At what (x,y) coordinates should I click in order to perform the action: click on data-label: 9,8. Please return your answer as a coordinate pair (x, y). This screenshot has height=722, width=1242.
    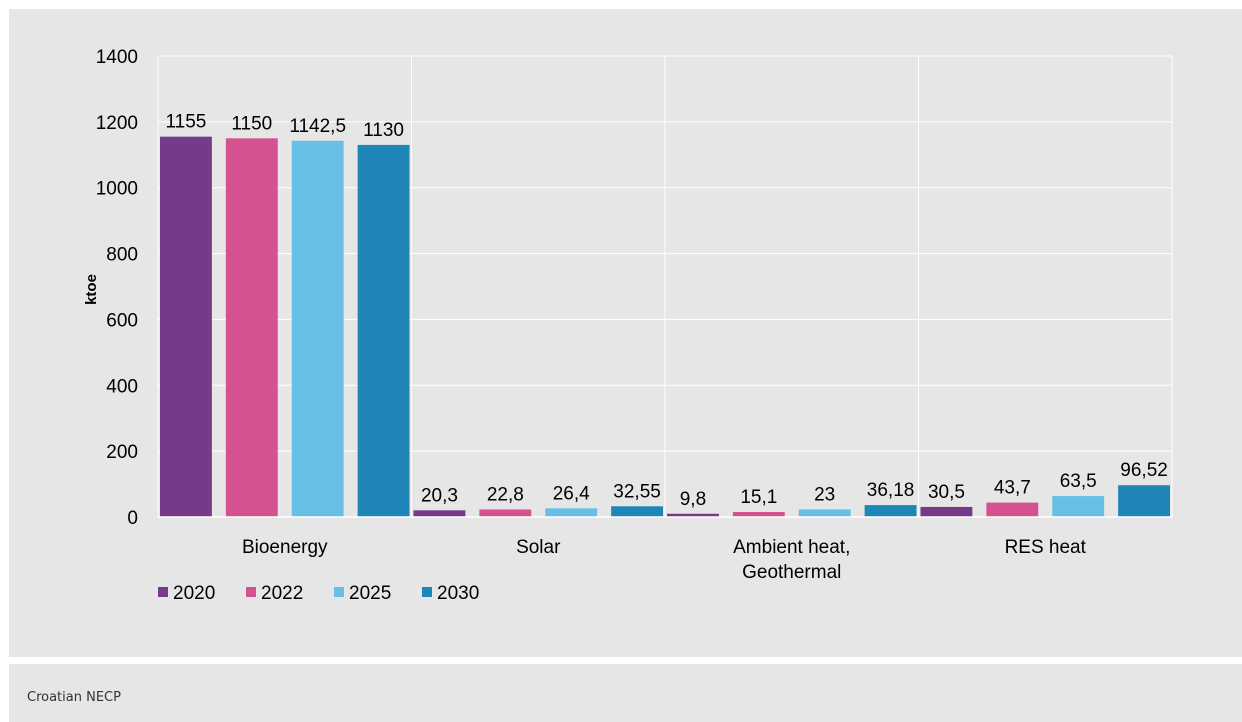
    Looking at the image, I should click on (693, 499).